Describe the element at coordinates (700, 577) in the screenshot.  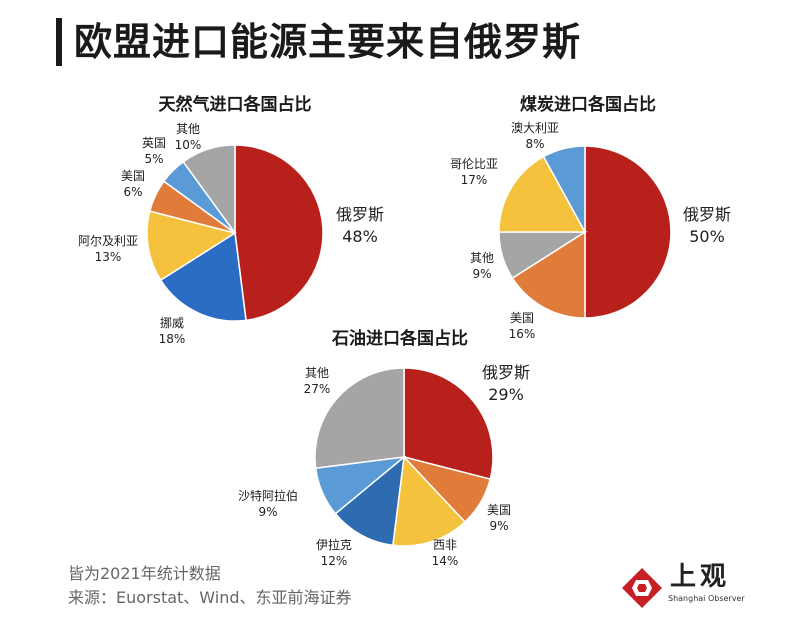
I see `logo-name: 上观` at that location.